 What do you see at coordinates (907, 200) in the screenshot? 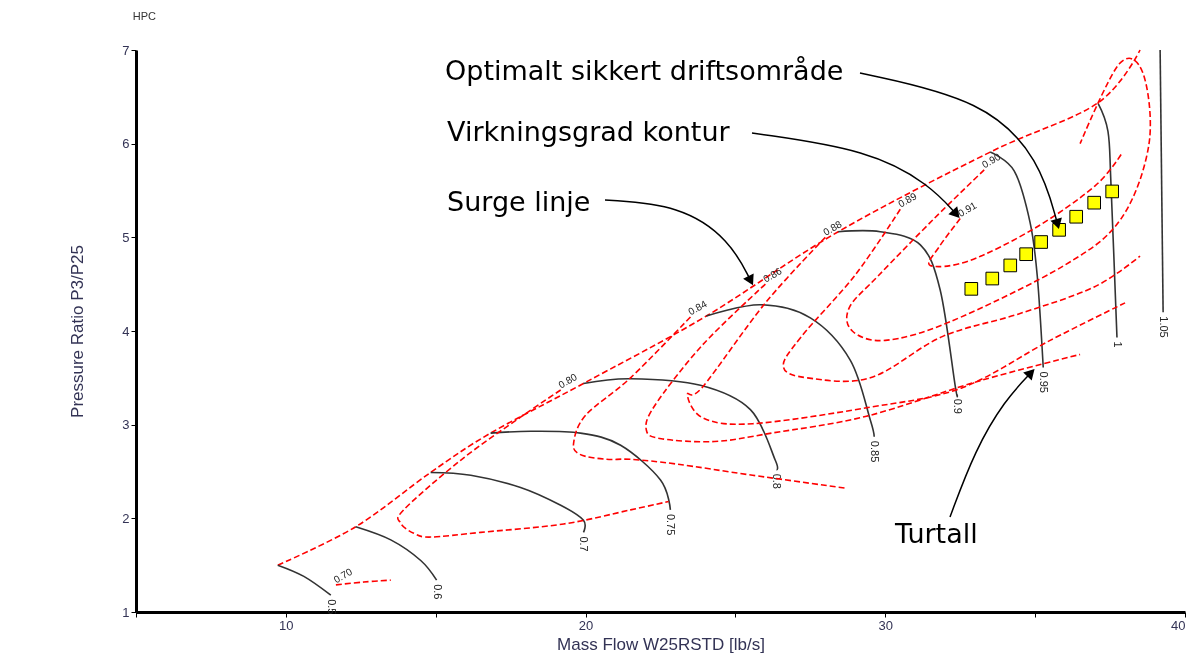
I see `text: 0.89` at bounding box center [907, 200].